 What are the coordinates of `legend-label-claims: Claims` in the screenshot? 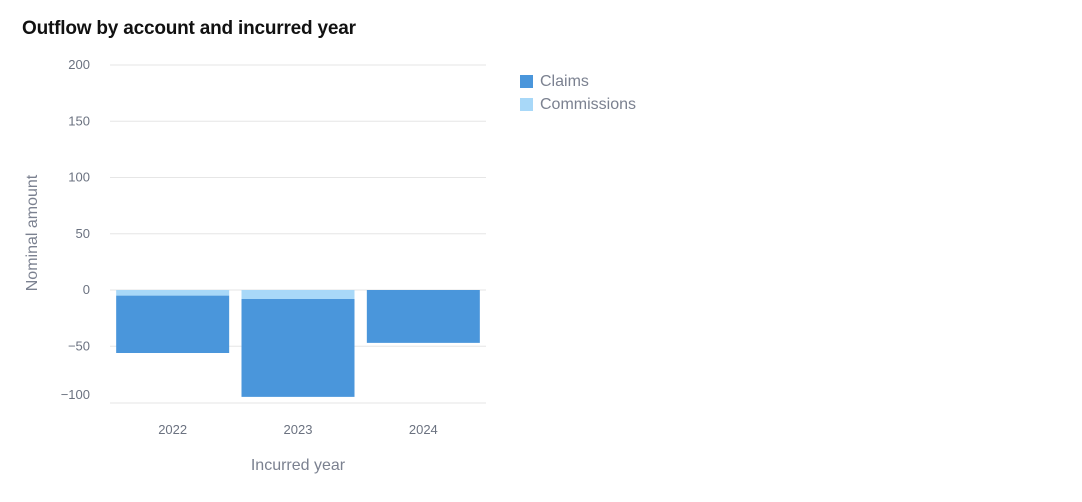 It's located at (564, 81).